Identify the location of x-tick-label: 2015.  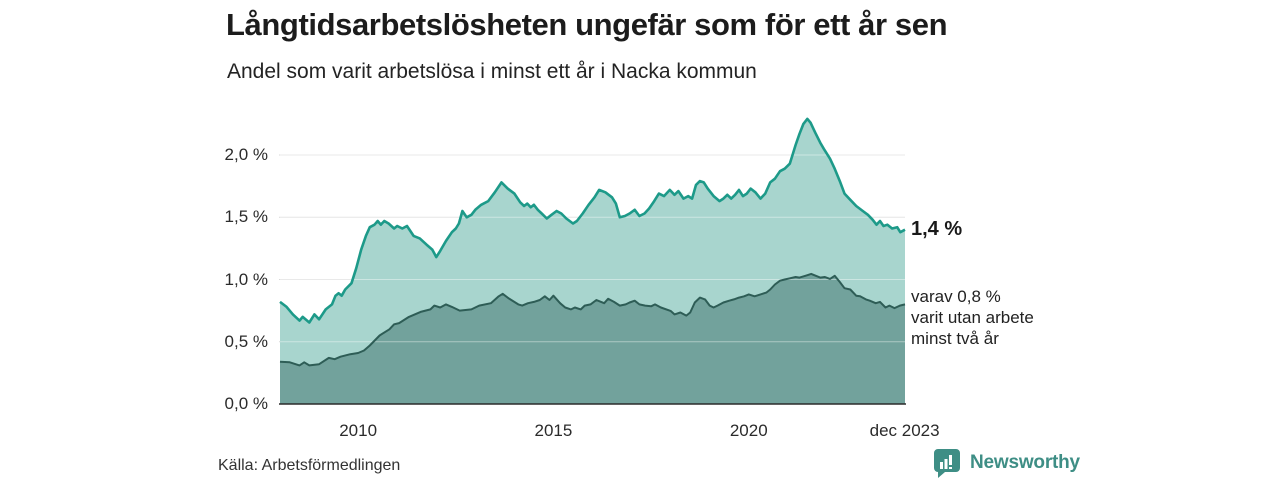
(553, 430).